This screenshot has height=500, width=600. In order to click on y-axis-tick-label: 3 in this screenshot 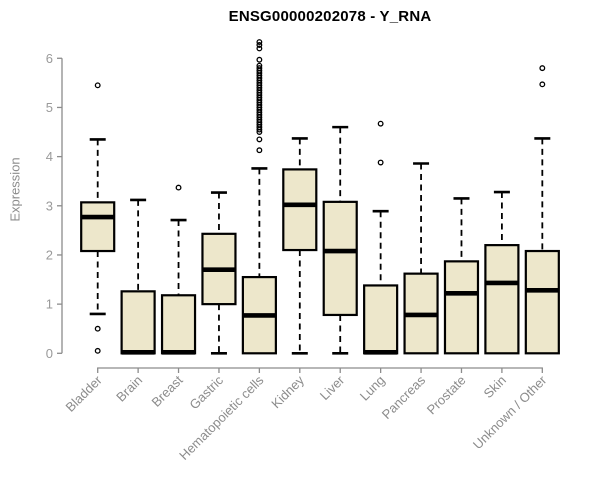, I will do `click(49, 205)`.